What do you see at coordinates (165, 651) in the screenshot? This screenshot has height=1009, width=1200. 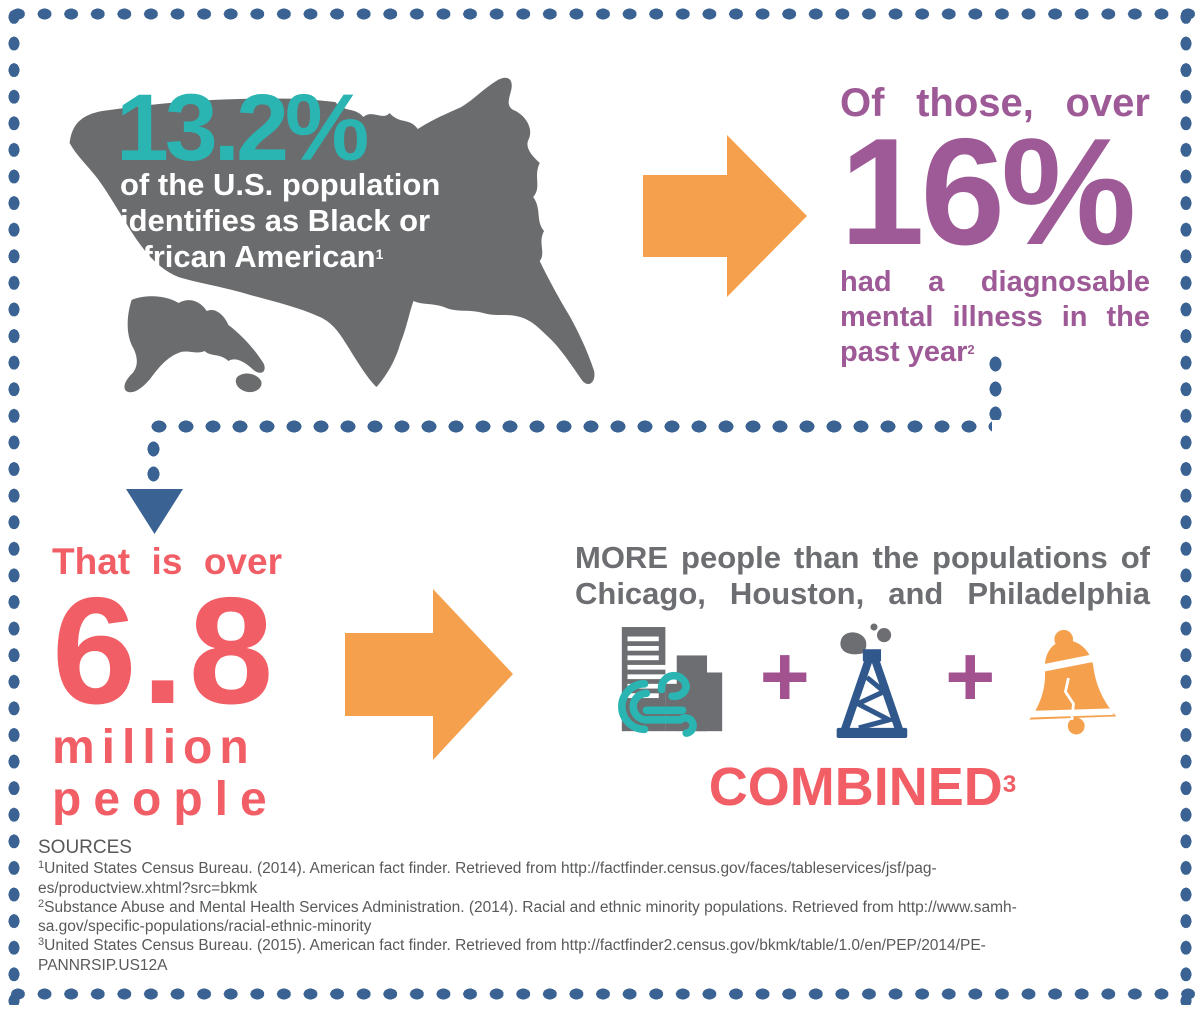 I see `stat-6-8: 6.8` at bounding box center [165, 651].